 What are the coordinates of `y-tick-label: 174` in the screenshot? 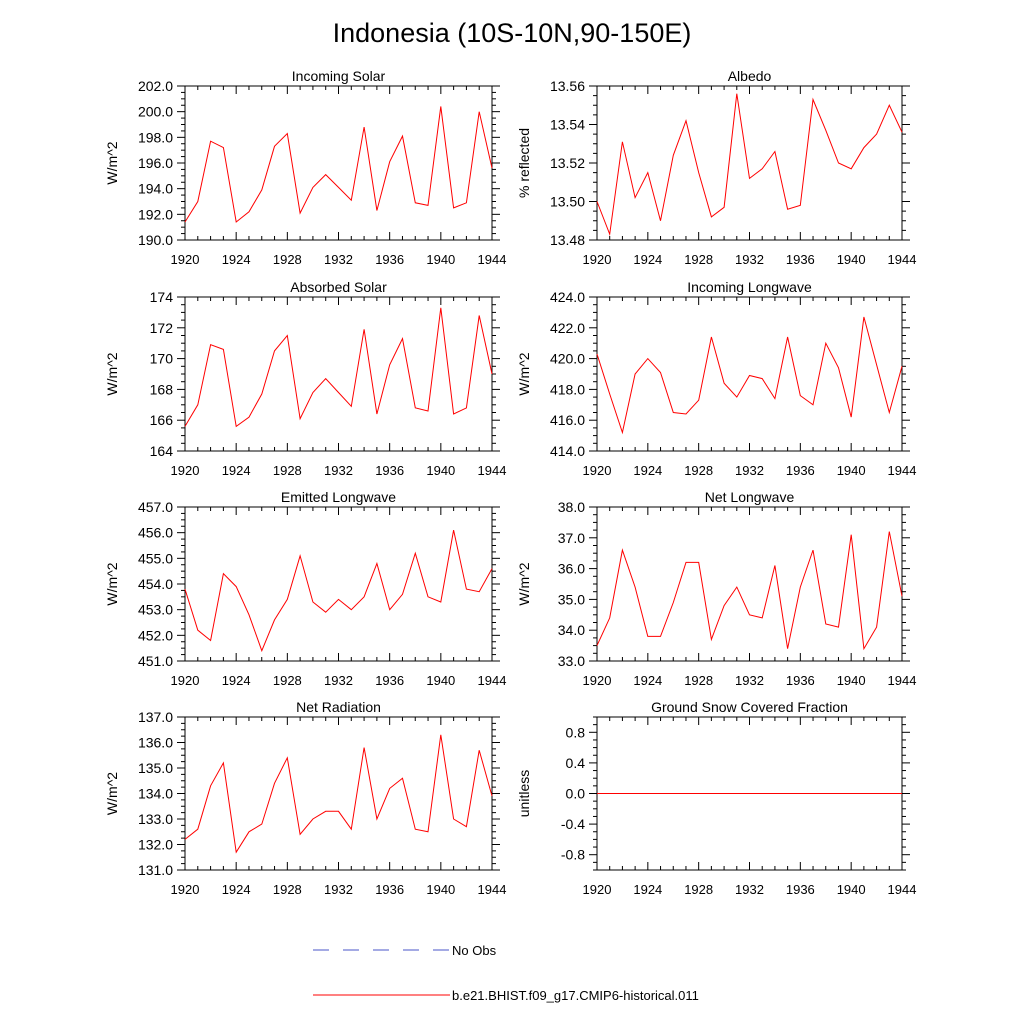 It's located at (162, 297).